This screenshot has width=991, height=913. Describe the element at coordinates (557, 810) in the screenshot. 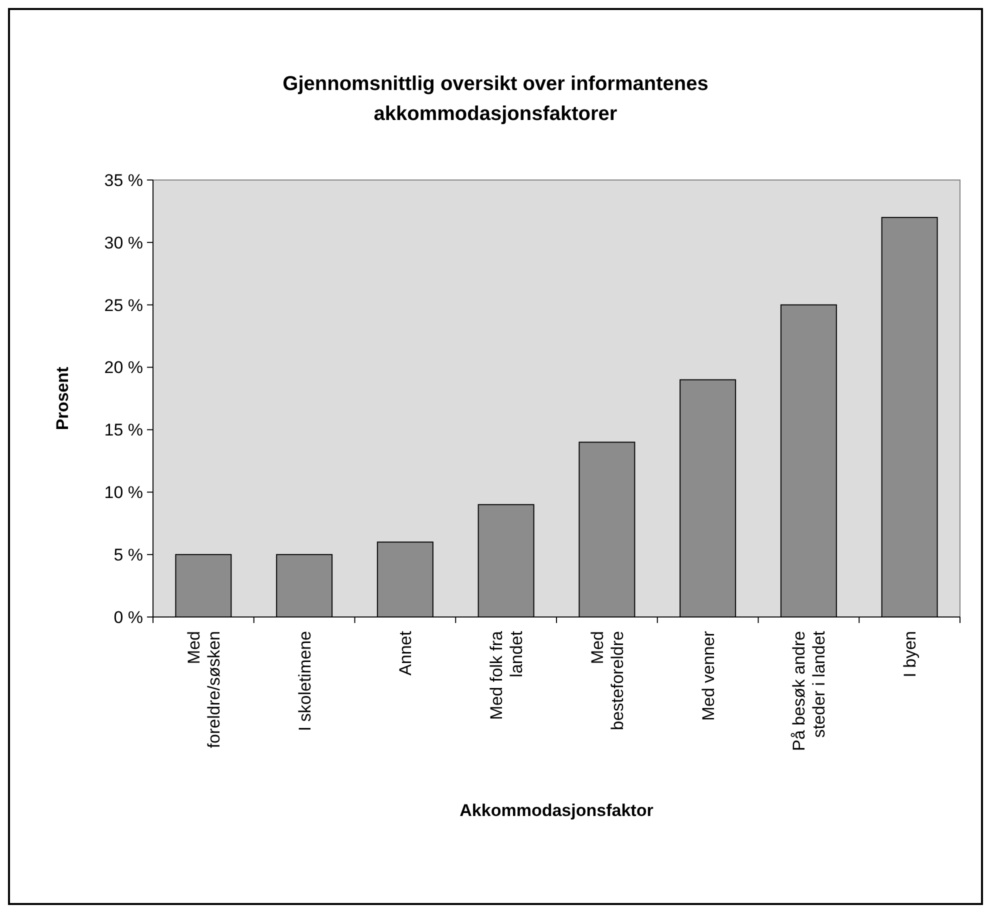

I see `x-axis-title: Akkommodasjonsfaktor` at that location.